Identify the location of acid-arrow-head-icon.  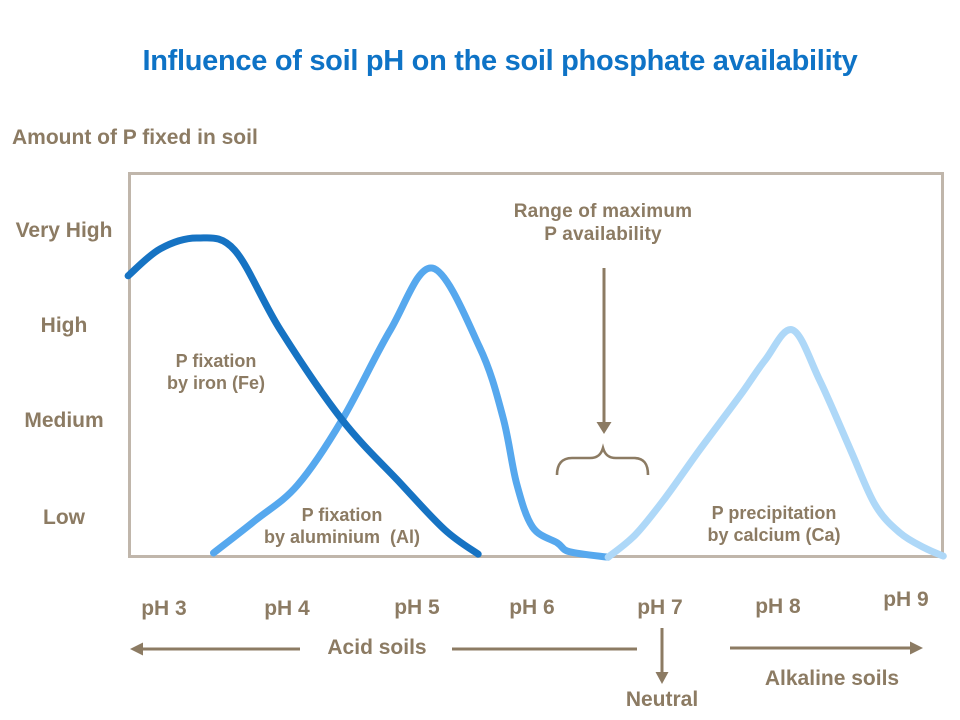
(136, 649).